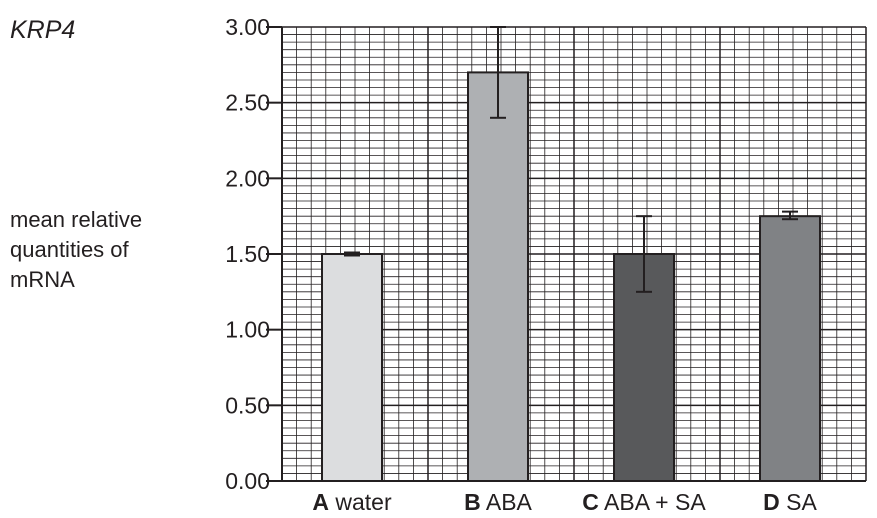 This screenshot has height=518, width=877. Describe the element at coordinates (247, 405) in the screenshot. I see `y-tick-label: 0.50` at that location.